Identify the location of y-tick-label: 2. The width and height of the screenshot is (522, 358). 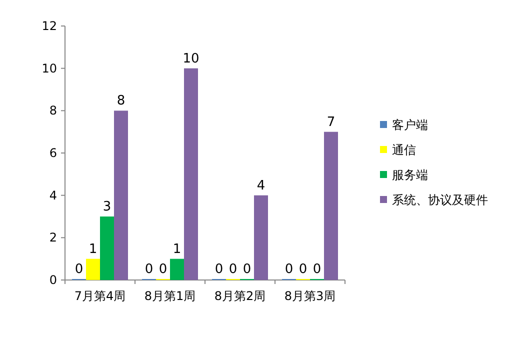
(53, 237).